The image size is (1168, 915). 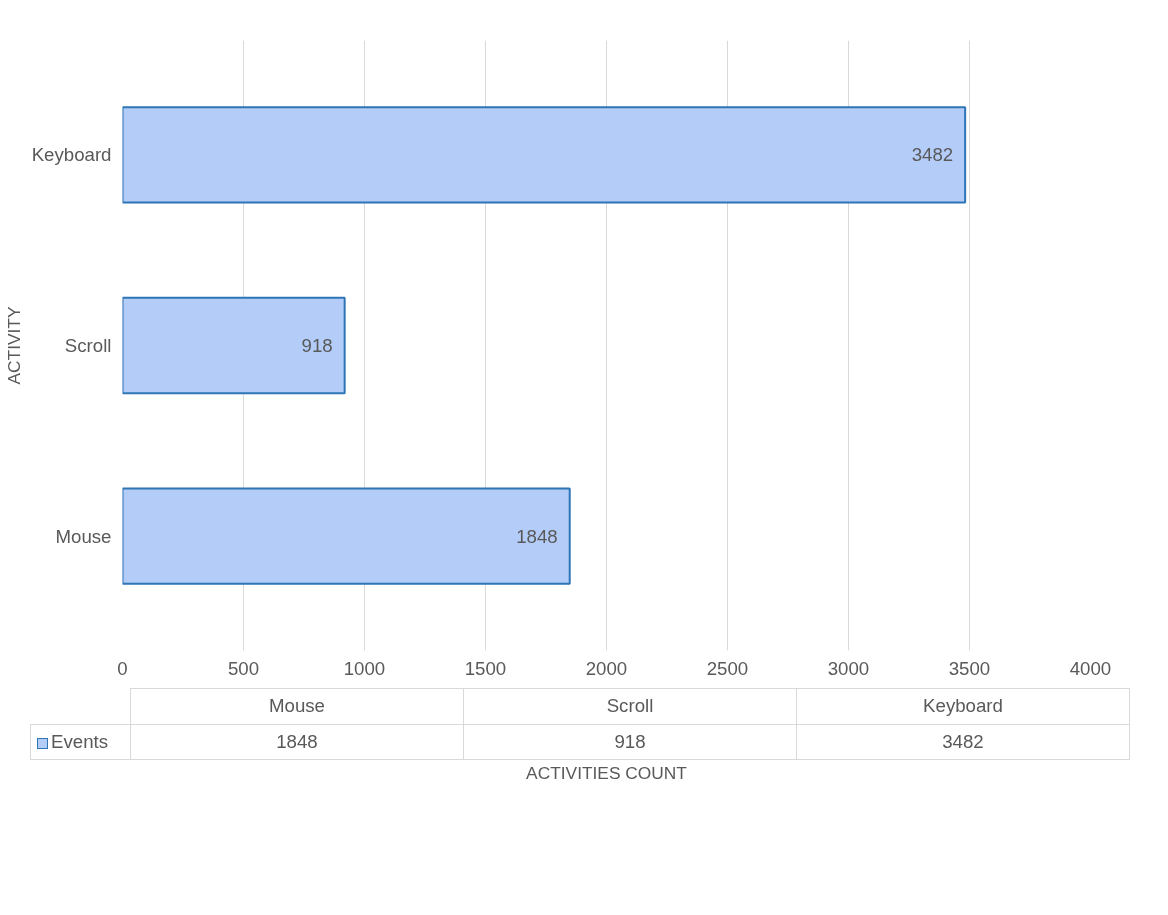 What do you see at coordinates (80, 742) in the screenshot?
I see `legend-label: Events` at bounding box center [80, 742].